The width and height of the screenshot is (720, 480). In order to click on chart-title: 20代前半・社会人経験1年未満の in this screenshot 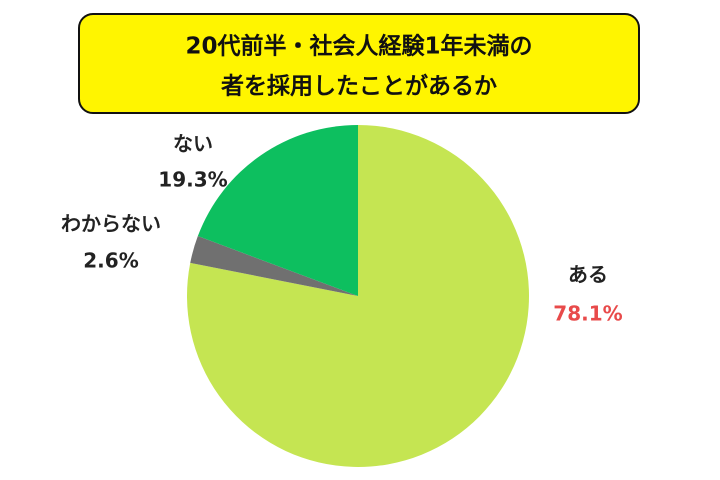, I will do `click(358, 46)`.